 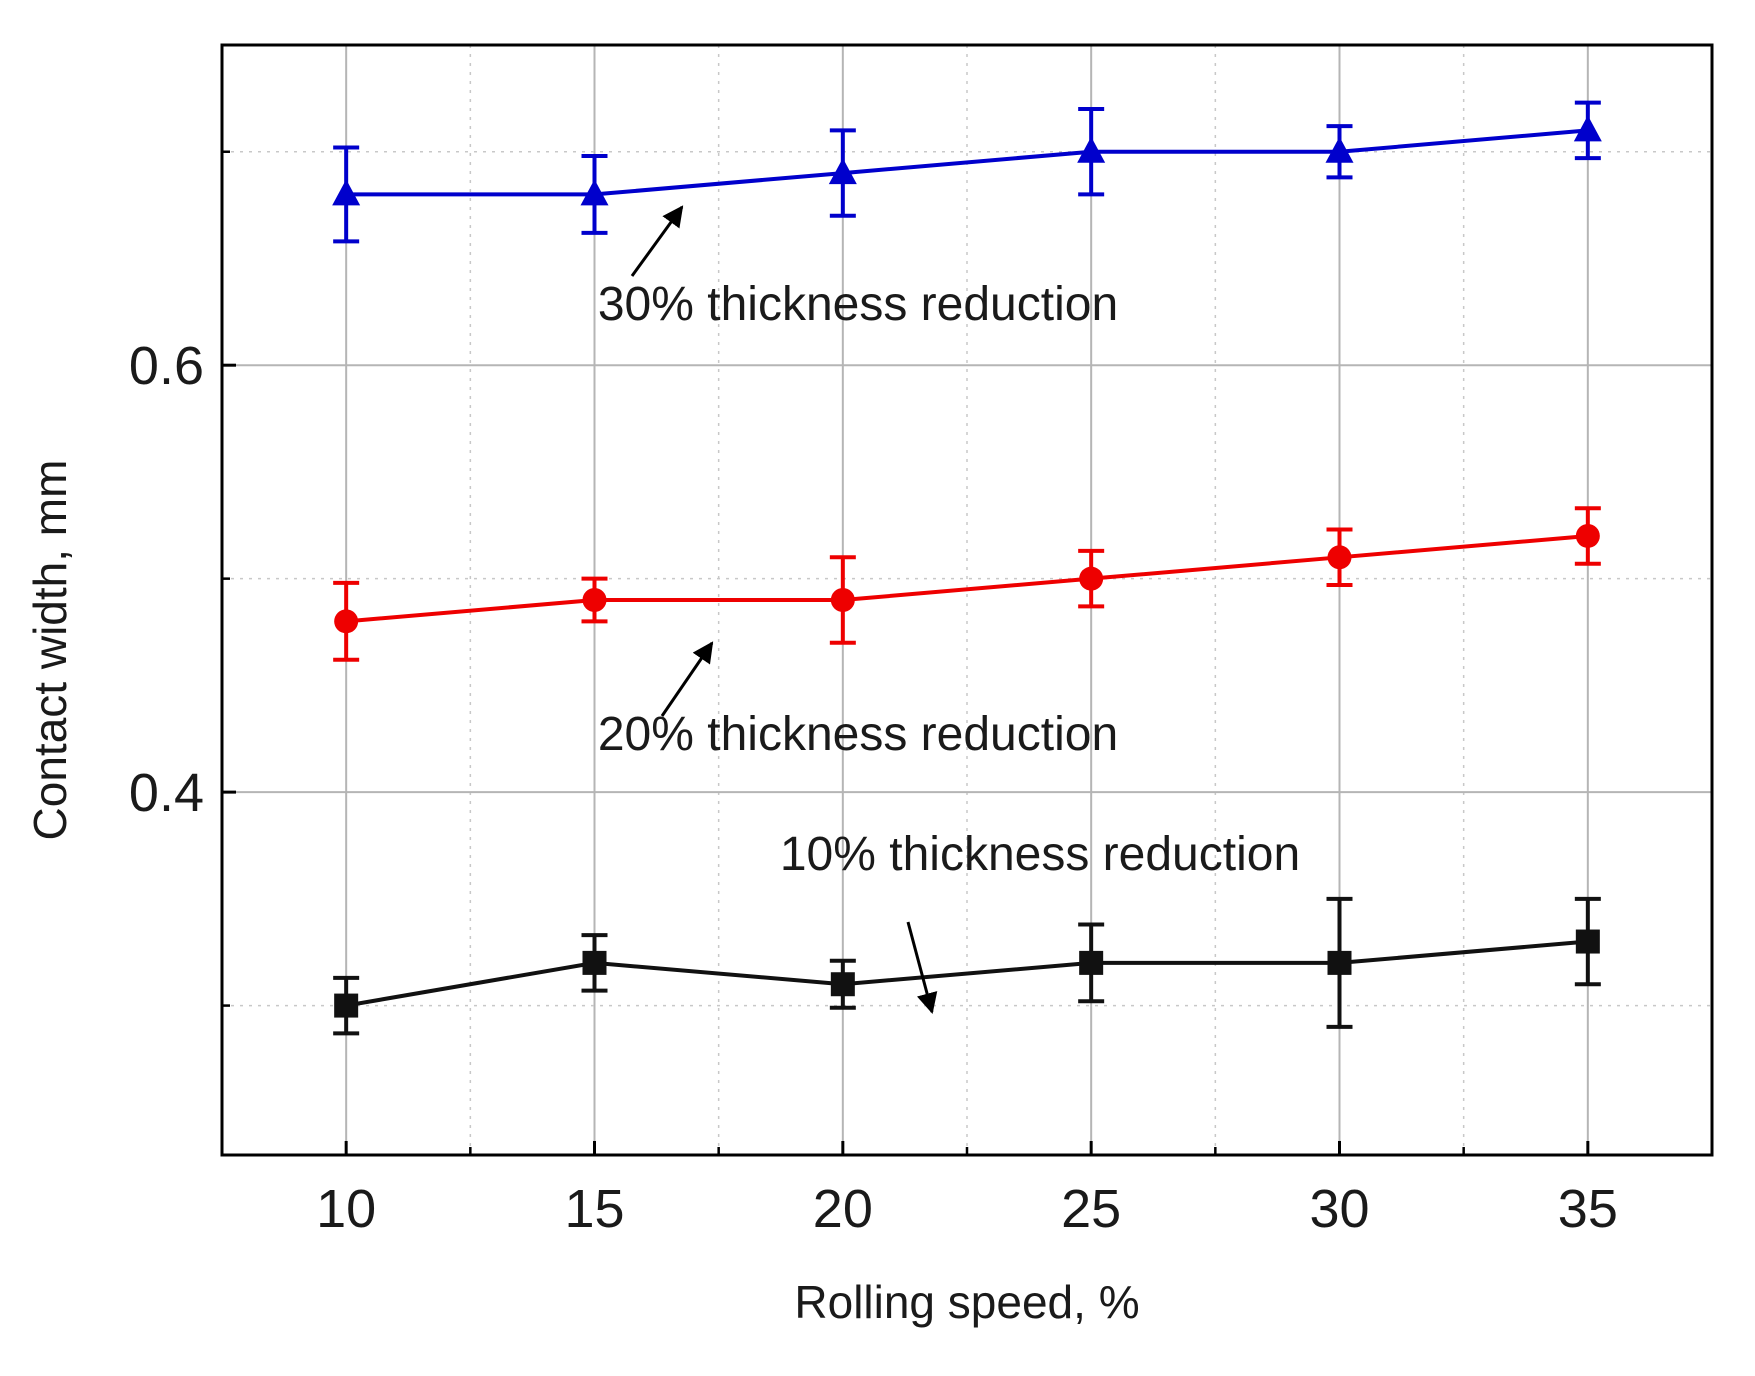 What do you see at coordinates (346, 1209) in the screenshot?
I see `x-tick-label: 10` at bounding box center [346, 1209].